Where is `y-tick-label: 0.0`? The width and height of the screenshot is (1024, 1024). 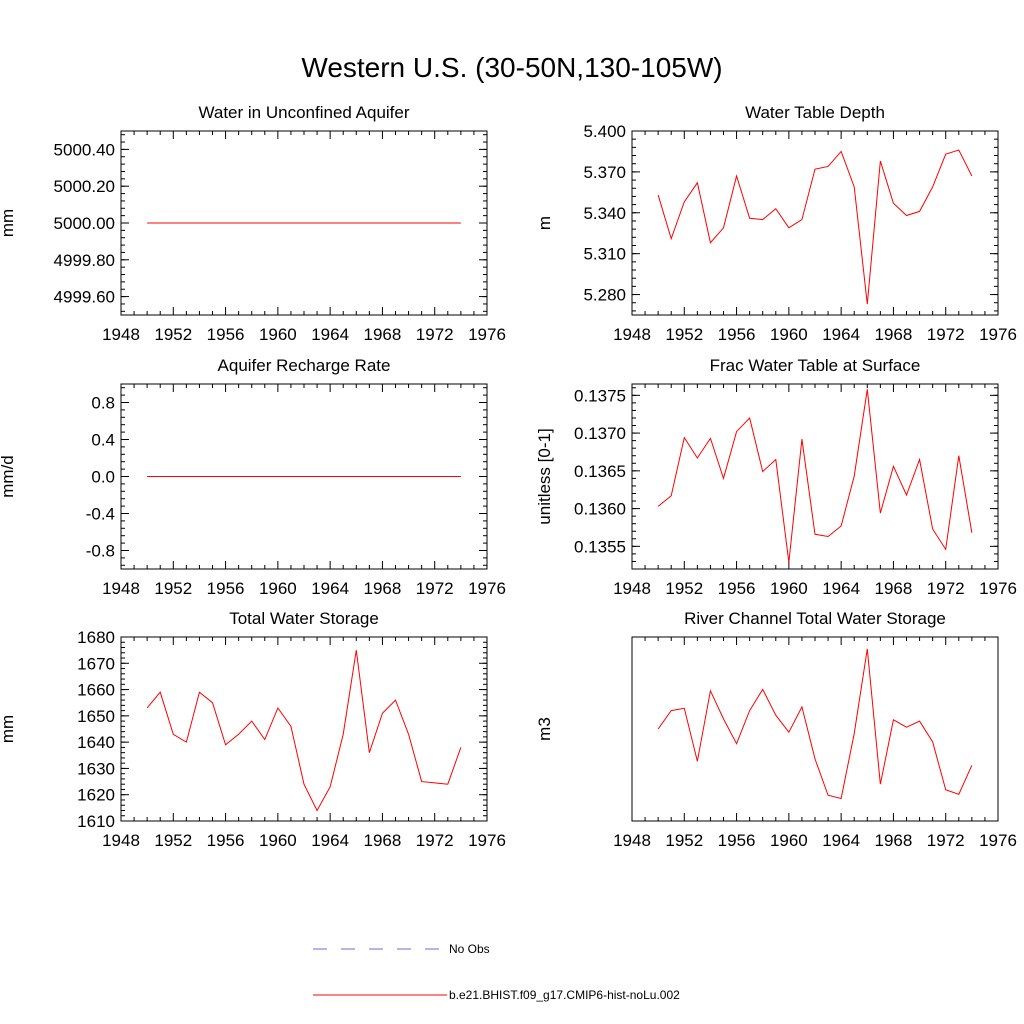
y-tick-label: 0.0 is located at coordinates (103, 477).